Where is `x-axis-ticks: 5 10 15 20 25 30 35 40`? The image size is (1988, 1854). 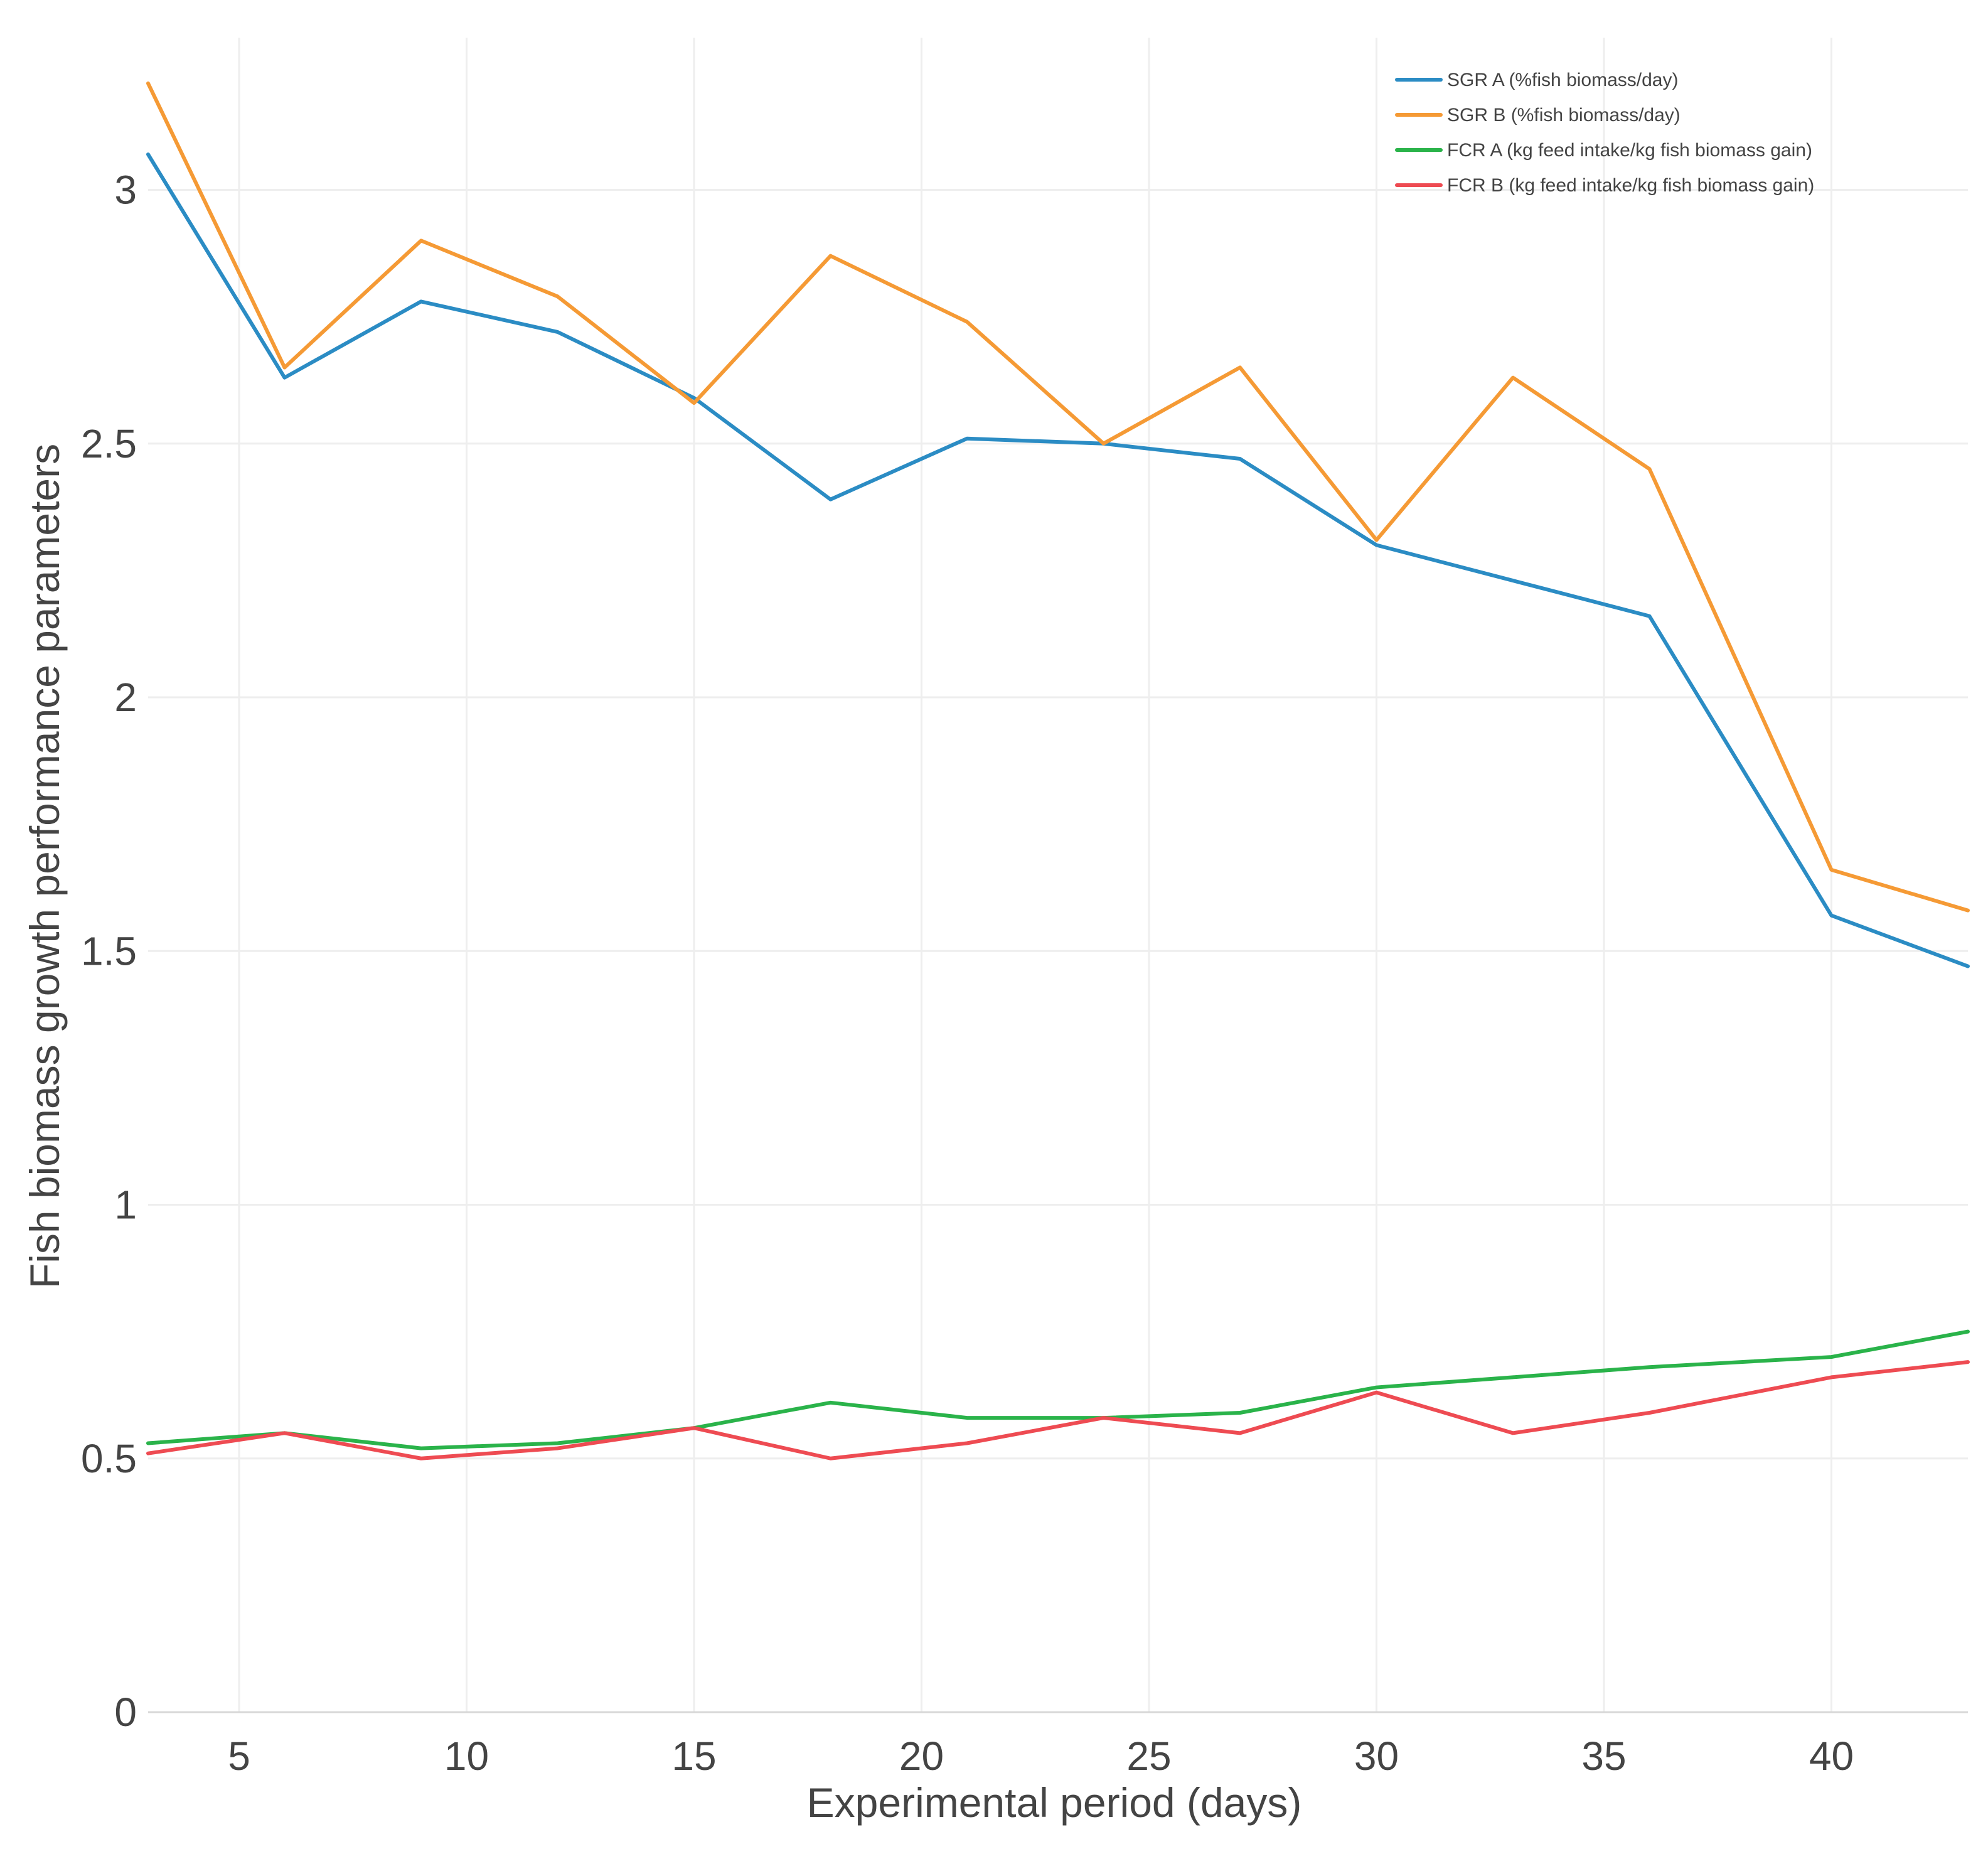 x-axis-ticks: 5 10 15 20 25 30 35 40 is located at coordinates (1041, 1756).